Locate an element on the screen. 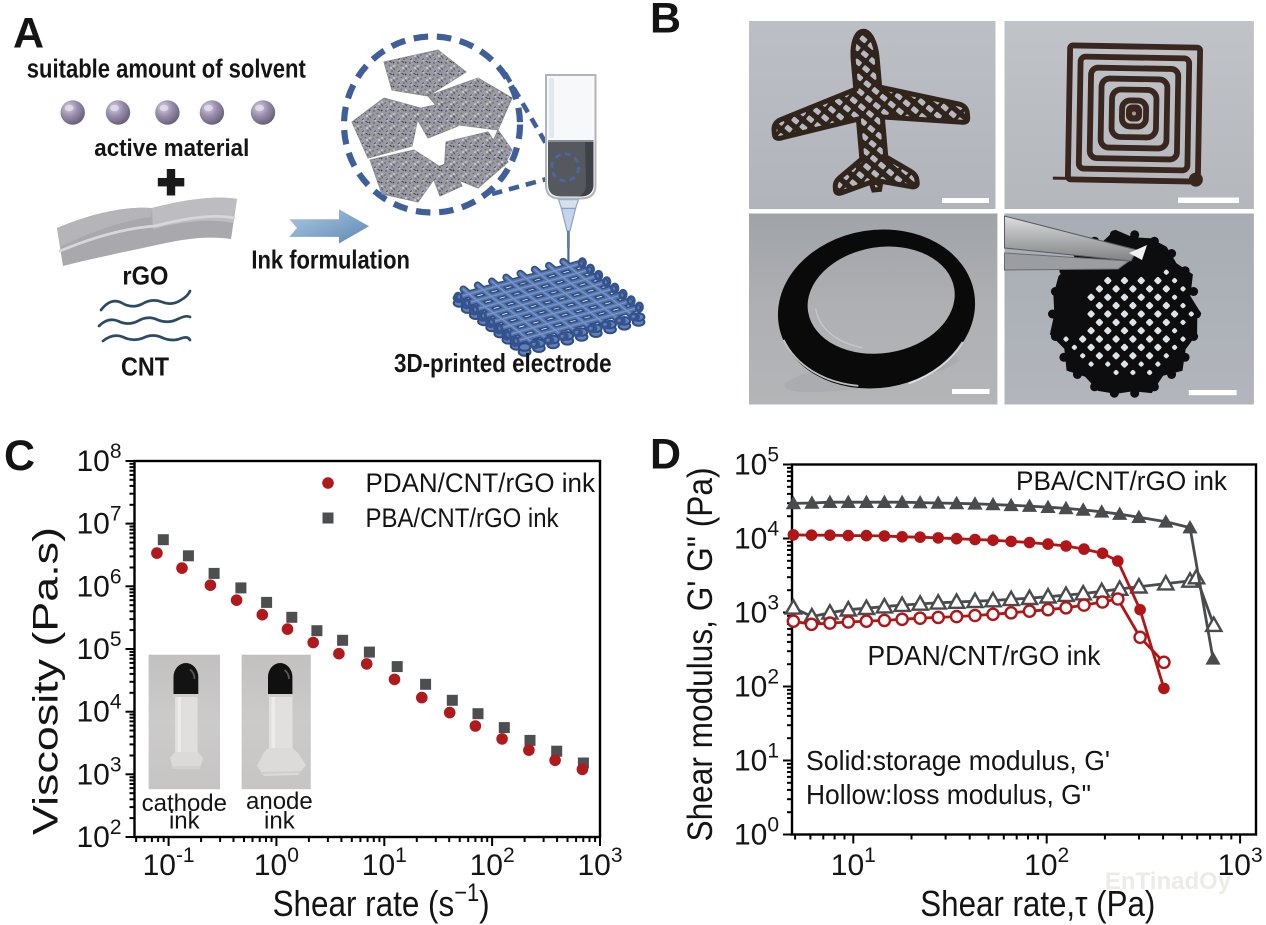 This screenshot has width=1266, height=925. svg-text: Shear modulus, G' G" (Pa) is located at coordinates (700, 655).